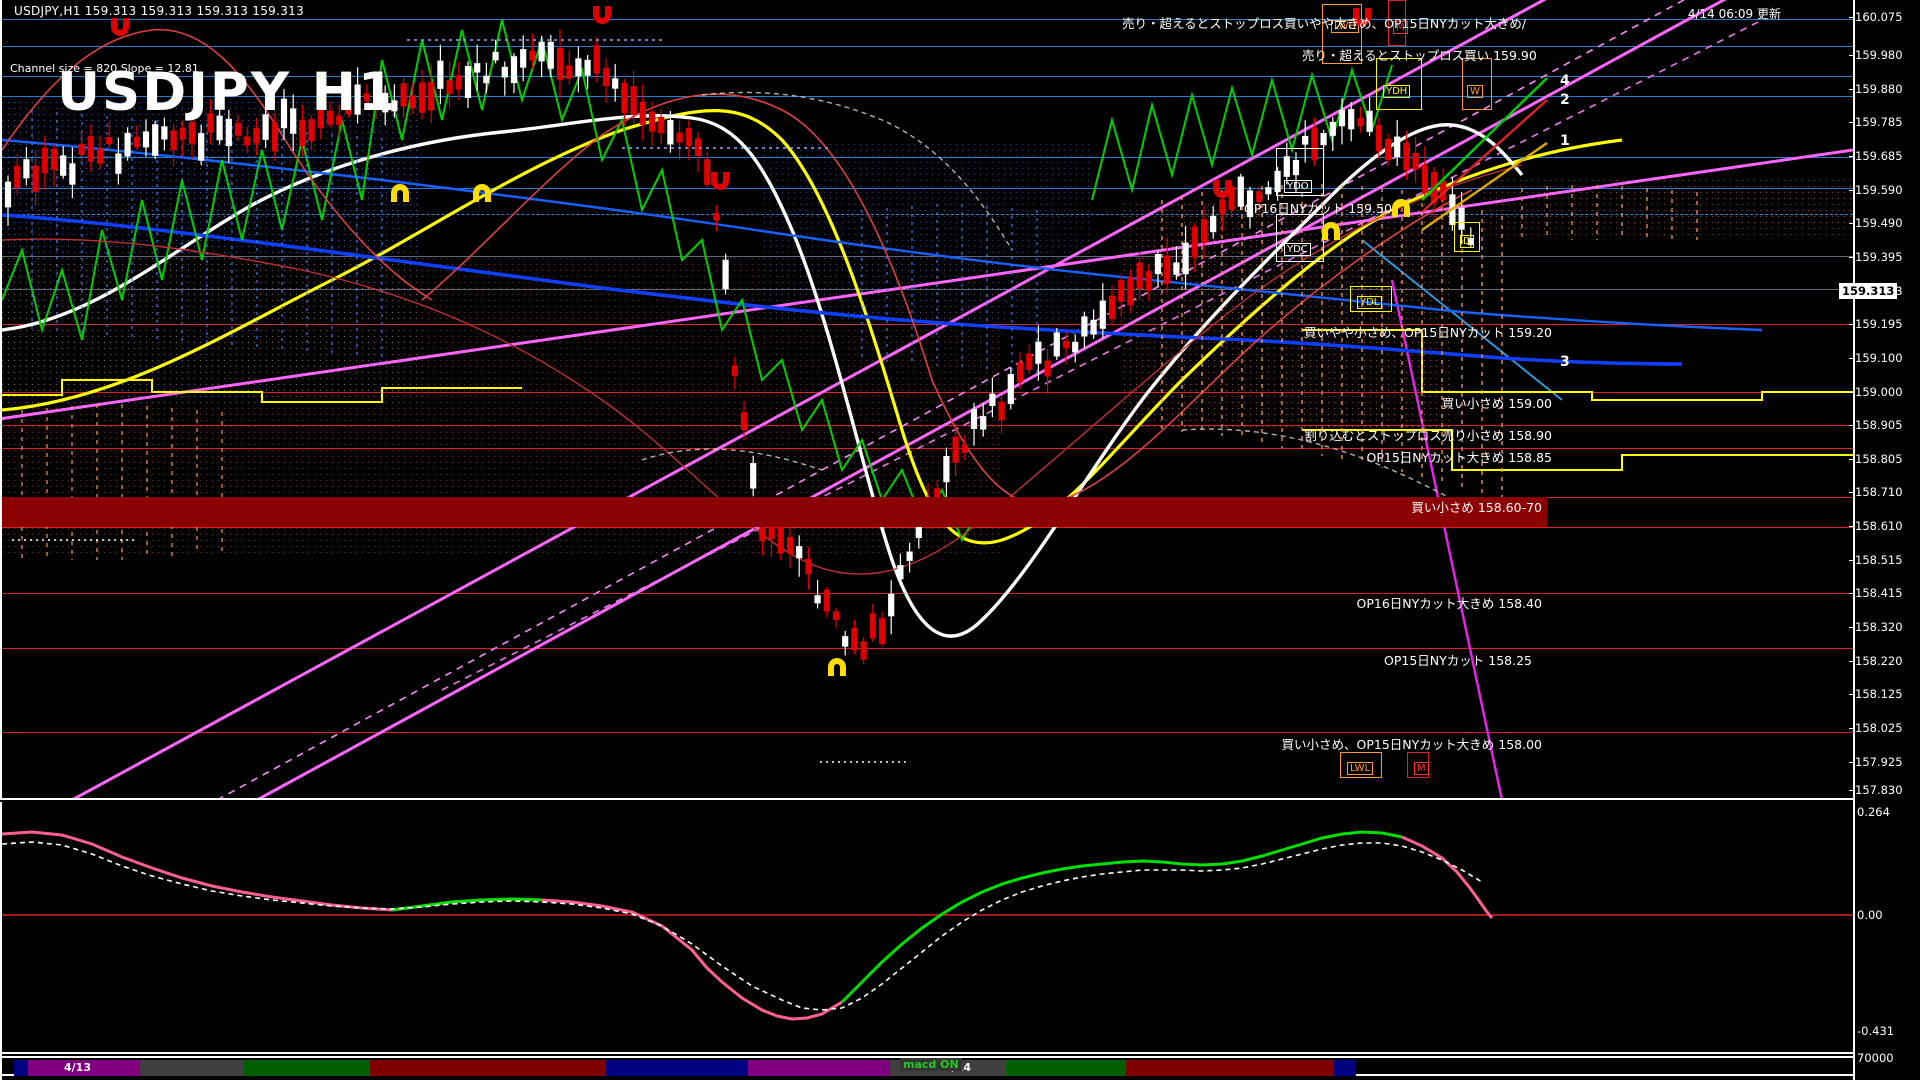  I want to click on price-tick: 158.710, so click(1876, 492).